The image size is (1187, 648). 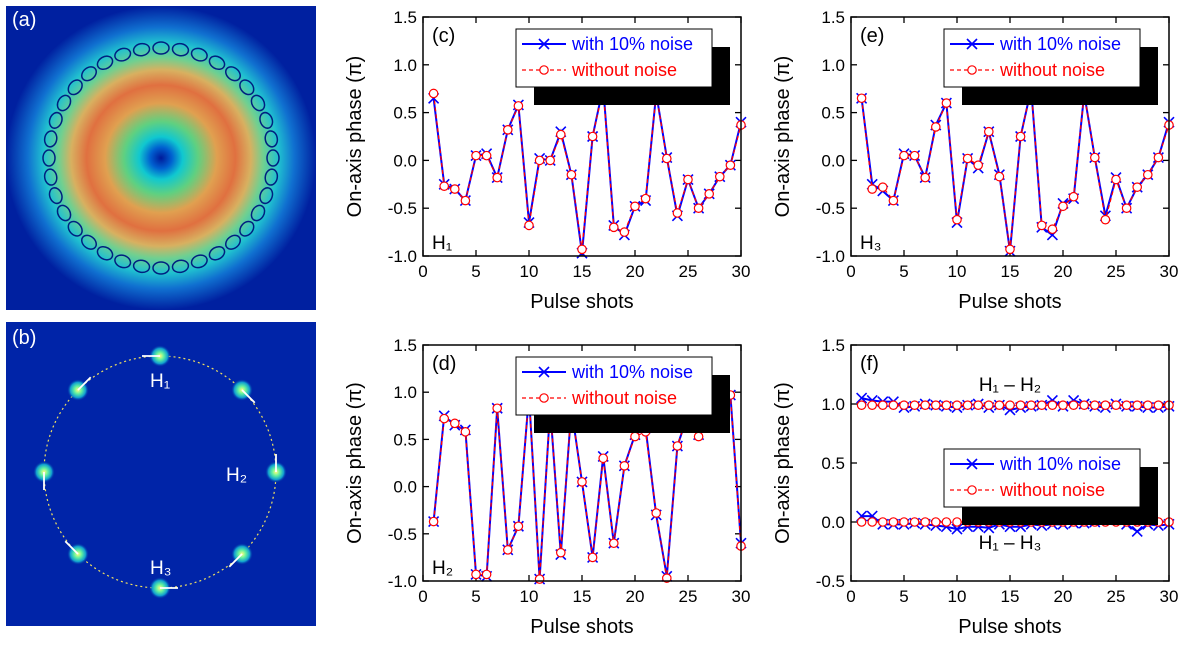 What do you see at coordinates (614, 386) in the screenshot?
I see `legend-box` at bounding box center [614, 386].